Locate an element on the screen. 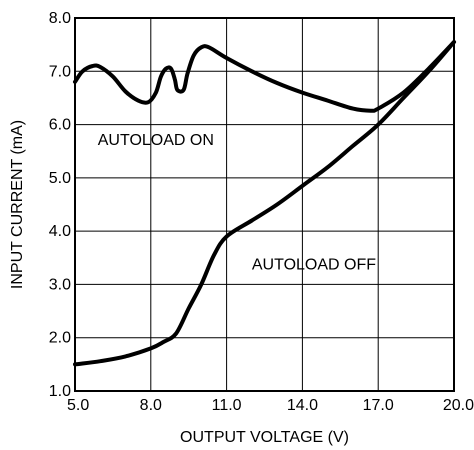  x-tick-label: 8.0 is located at coordinates (151, 405).